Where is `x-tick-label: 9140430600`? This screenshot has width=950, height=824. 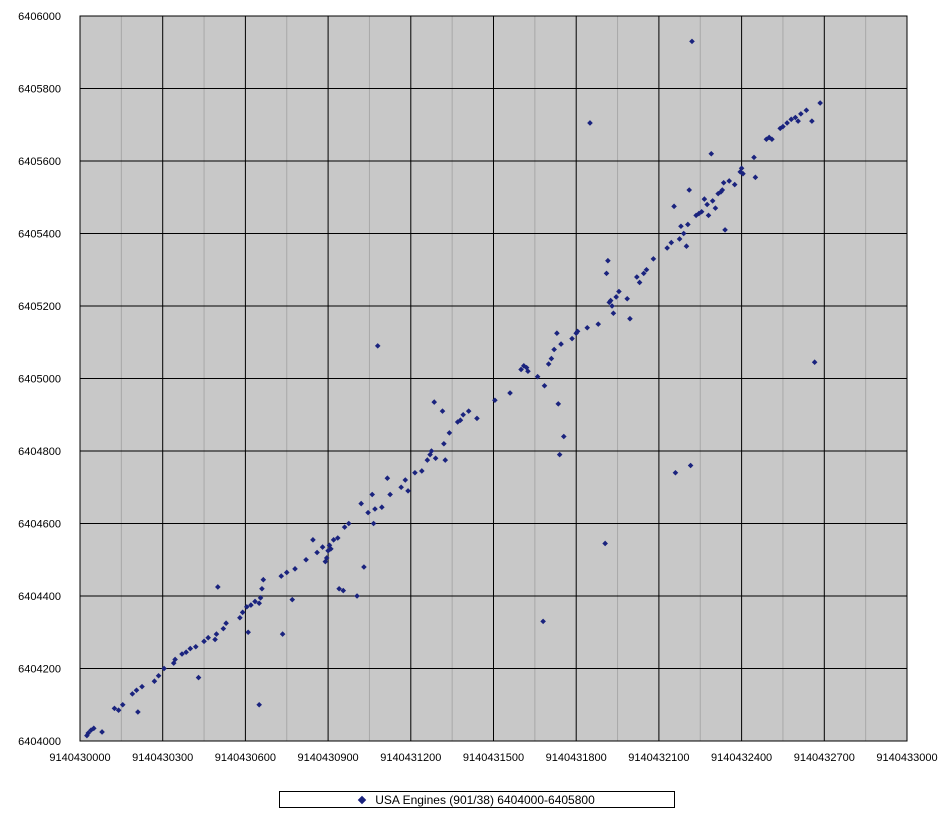
x-tick-label: 9140430600 is located at coordinates (245, 758).